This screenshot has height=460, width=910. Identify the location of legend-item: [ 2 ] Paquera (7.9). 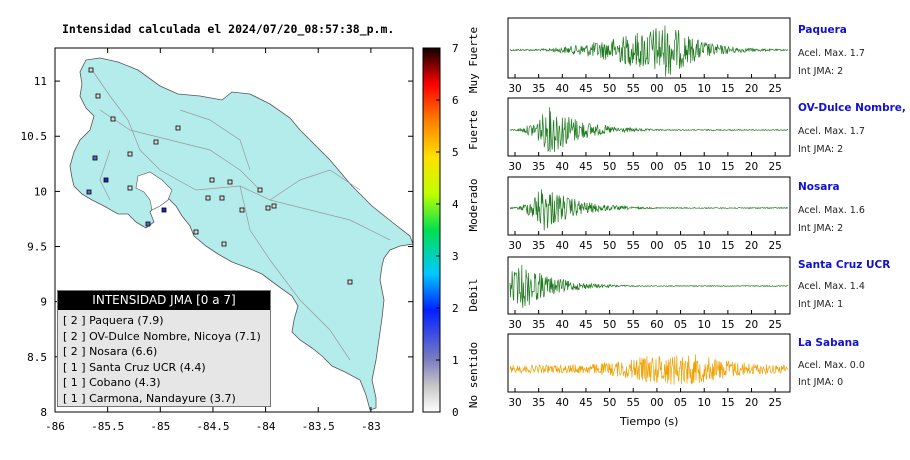
(113, 320).